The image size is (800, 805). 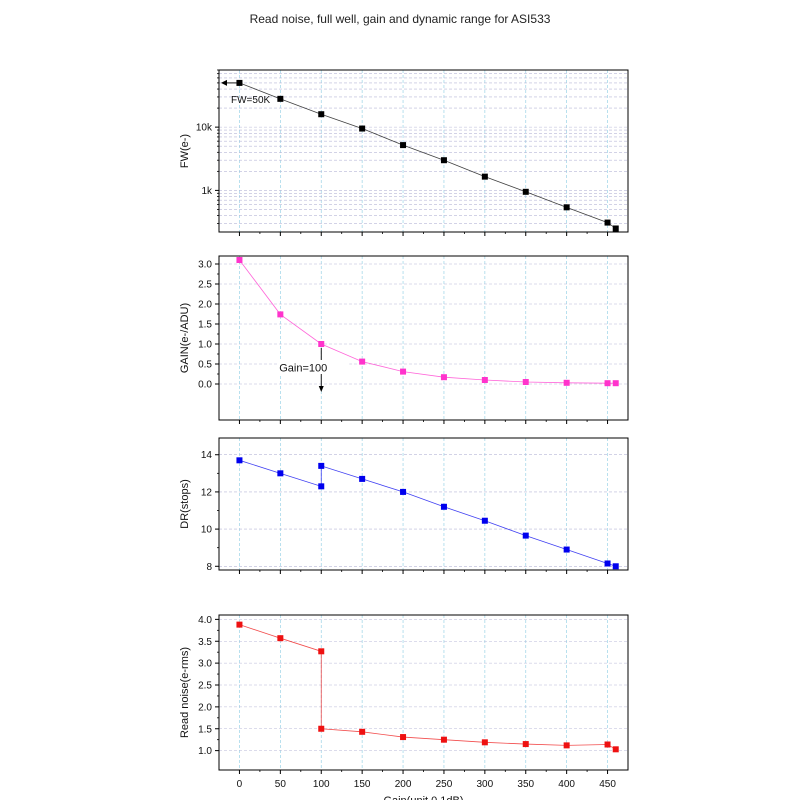 What do you see at coordinates (204, 128) in the screenshot?
I see `y-tick-label: 10k` at bounding box center [204, 128].